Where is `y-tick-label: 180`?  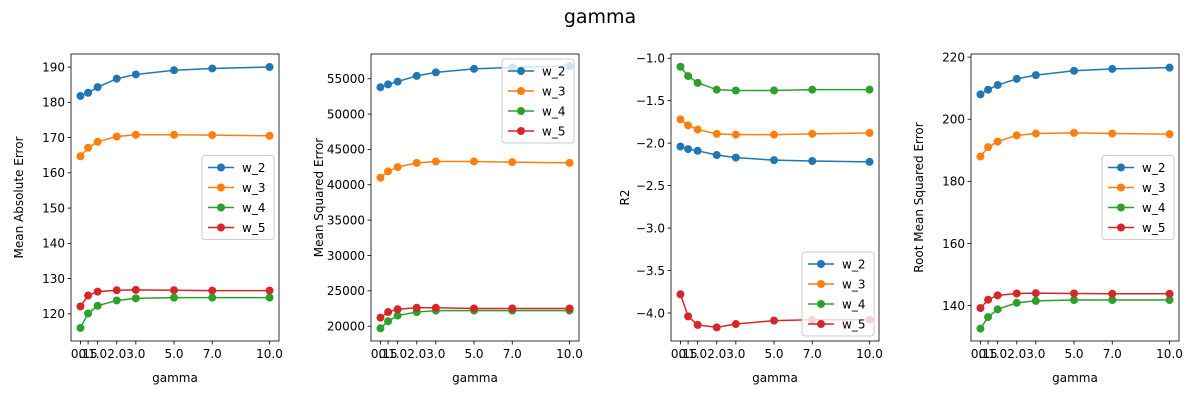 y-tick-label: 180 is located at coordinates (953, 182).